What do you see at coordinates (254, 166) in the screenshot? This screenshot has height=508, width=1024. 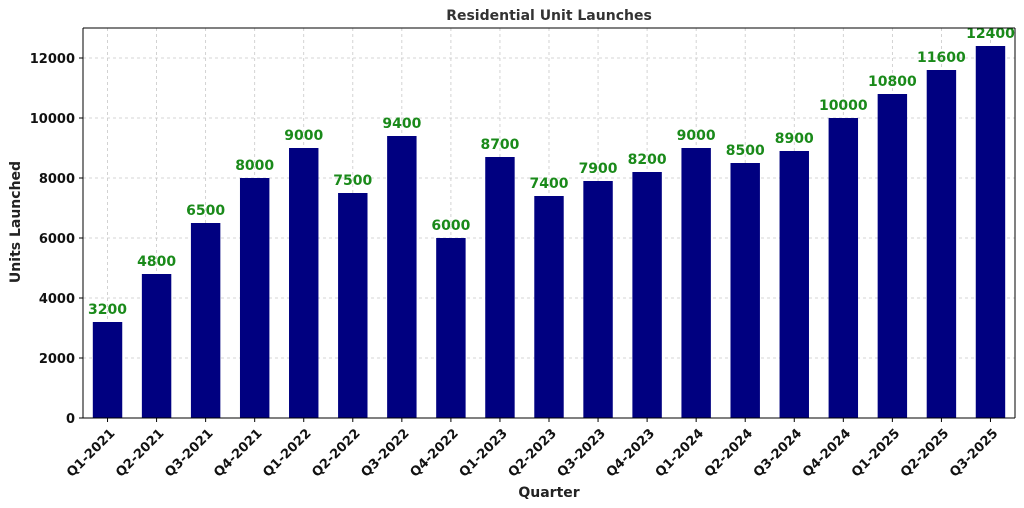 I see `data-label: 8000` at bounding box center [254, 166].